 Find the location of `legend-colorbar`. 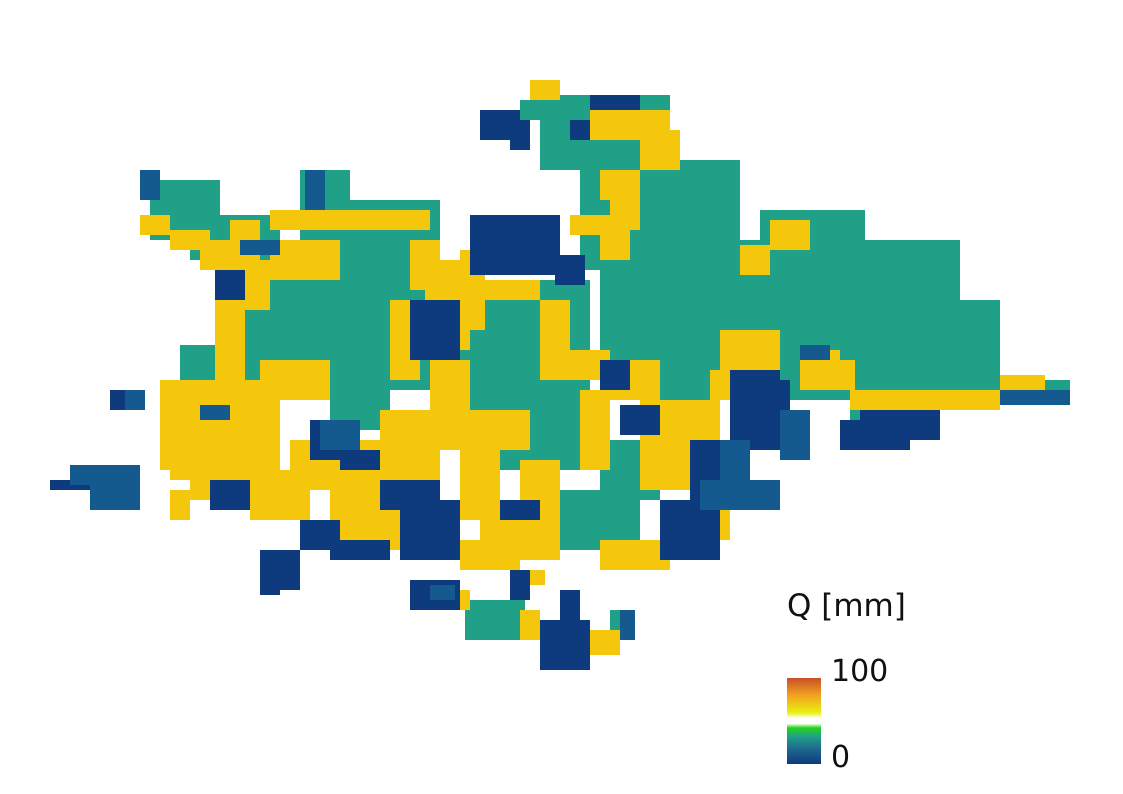

legend-colorbar is located at coordinates (804, 721).